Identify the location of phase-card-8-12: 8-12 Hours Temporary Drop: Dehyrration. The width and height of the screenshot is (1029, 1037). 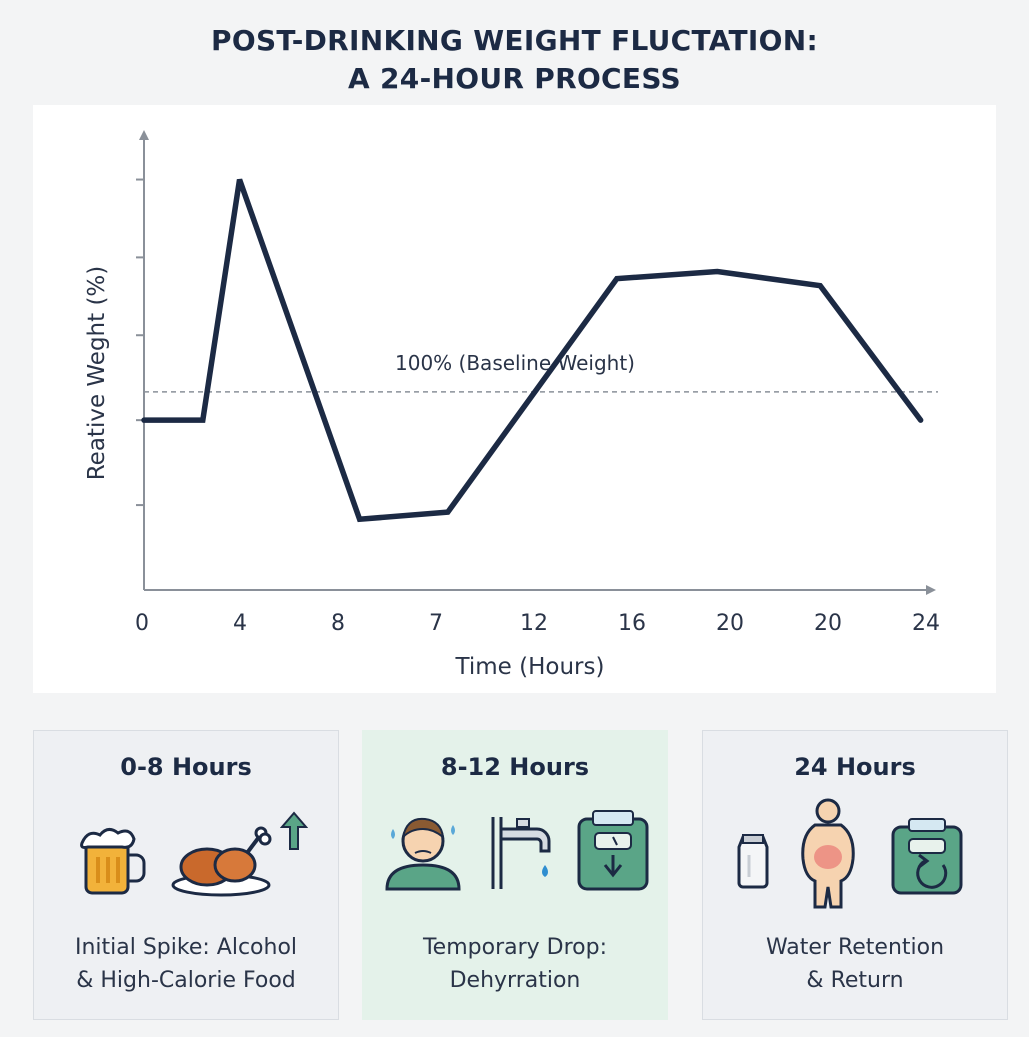
(515, 875).